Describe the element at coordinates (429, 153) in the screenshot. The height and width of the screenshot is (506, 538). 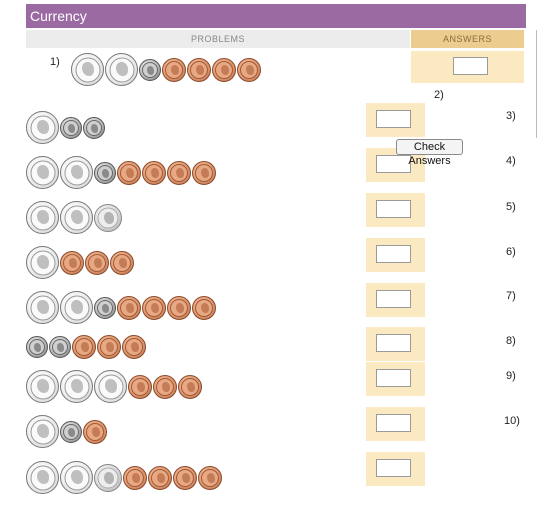
I see `check-answers-button: Check Answers` at that location.